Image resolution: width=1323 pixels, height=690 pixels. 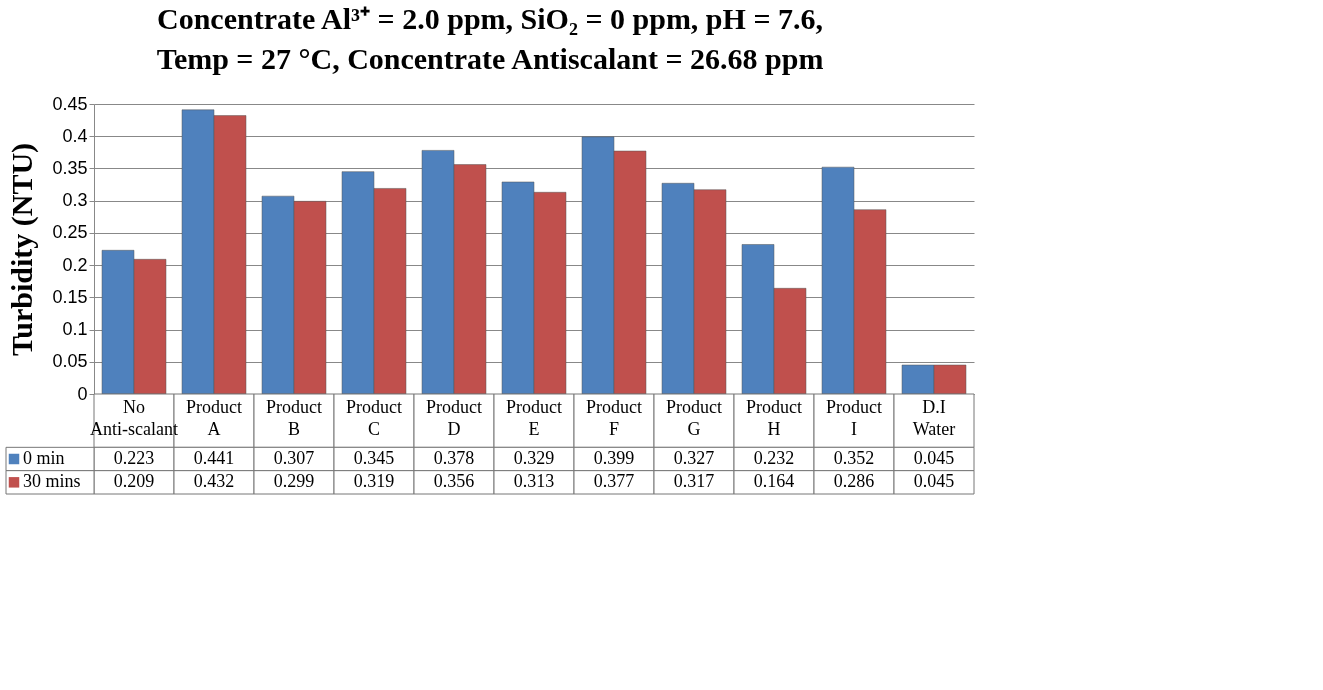 What do you see at coordinates (374, 458) in the screenshot?
I see `data-label: 0.345` at bounding box center [374, 458].